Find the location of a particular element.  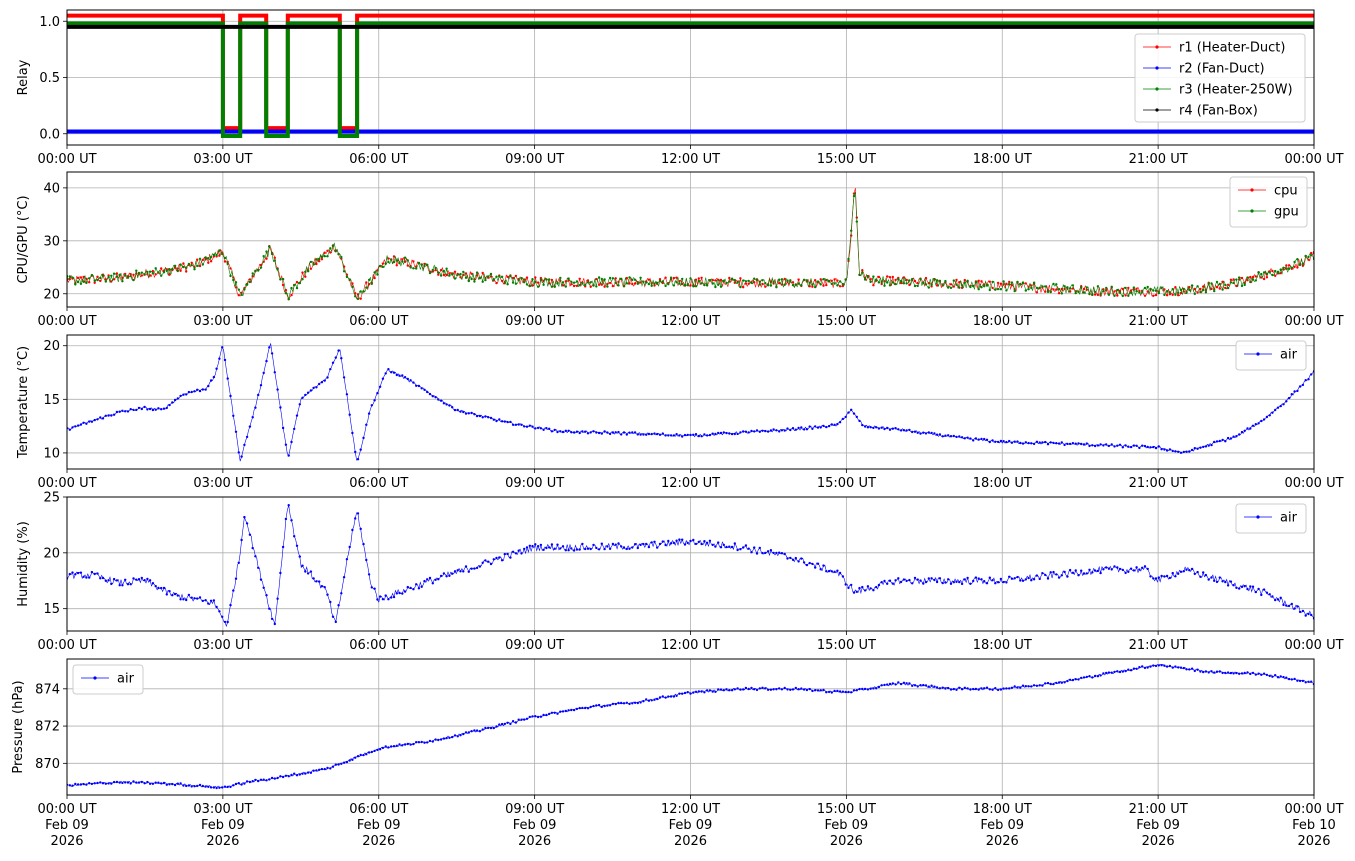

x-tick-date: Feb 09 is located at coordinates (535, 825).